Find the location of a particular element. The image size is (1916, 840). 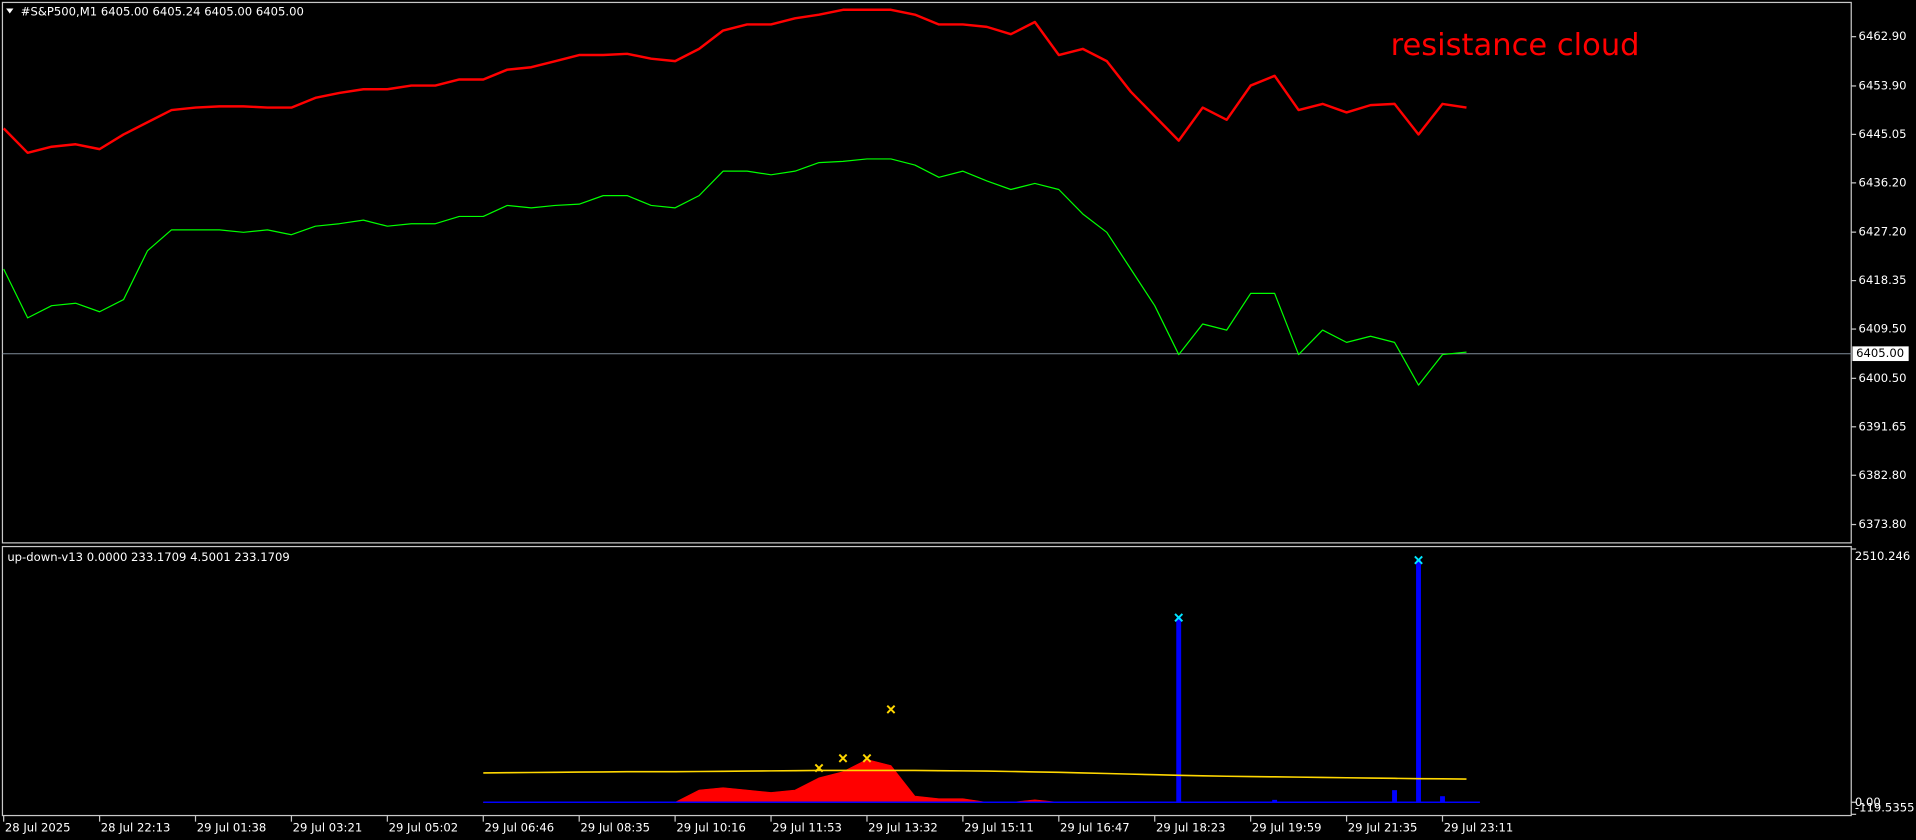

y-tick-label: 6418.35 is located at coordinates (1883, 280).